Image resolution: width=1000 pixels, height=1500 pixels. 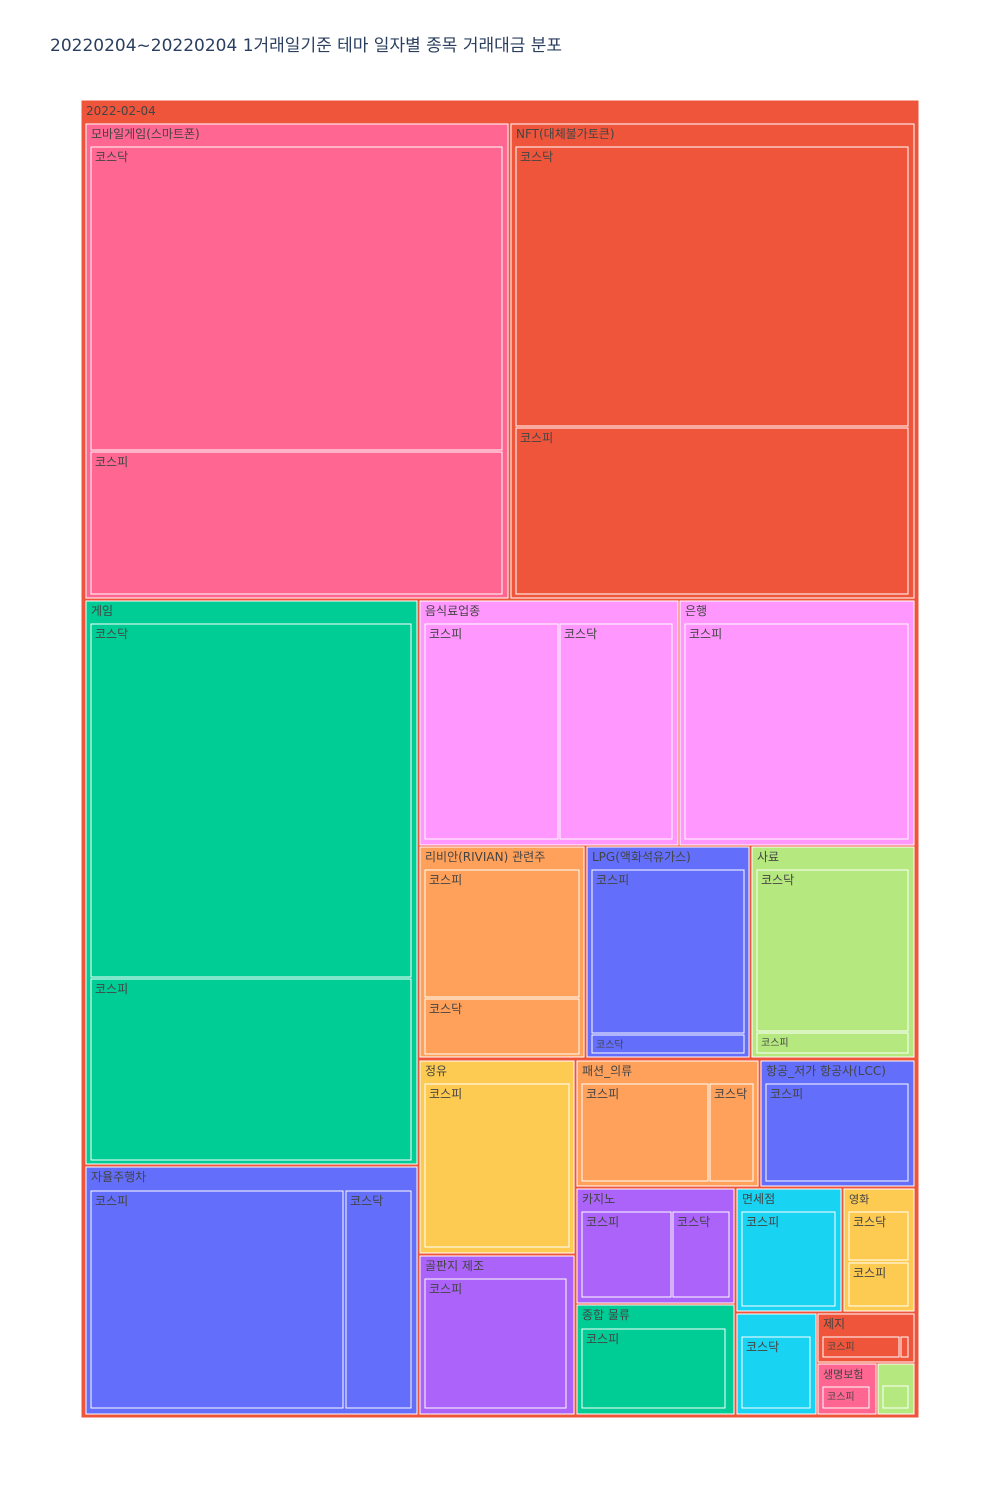 What do you see at coordinates (102, 611) in the screenshot?
I see `theme-label: 게임` at bounding box center [102, 611].